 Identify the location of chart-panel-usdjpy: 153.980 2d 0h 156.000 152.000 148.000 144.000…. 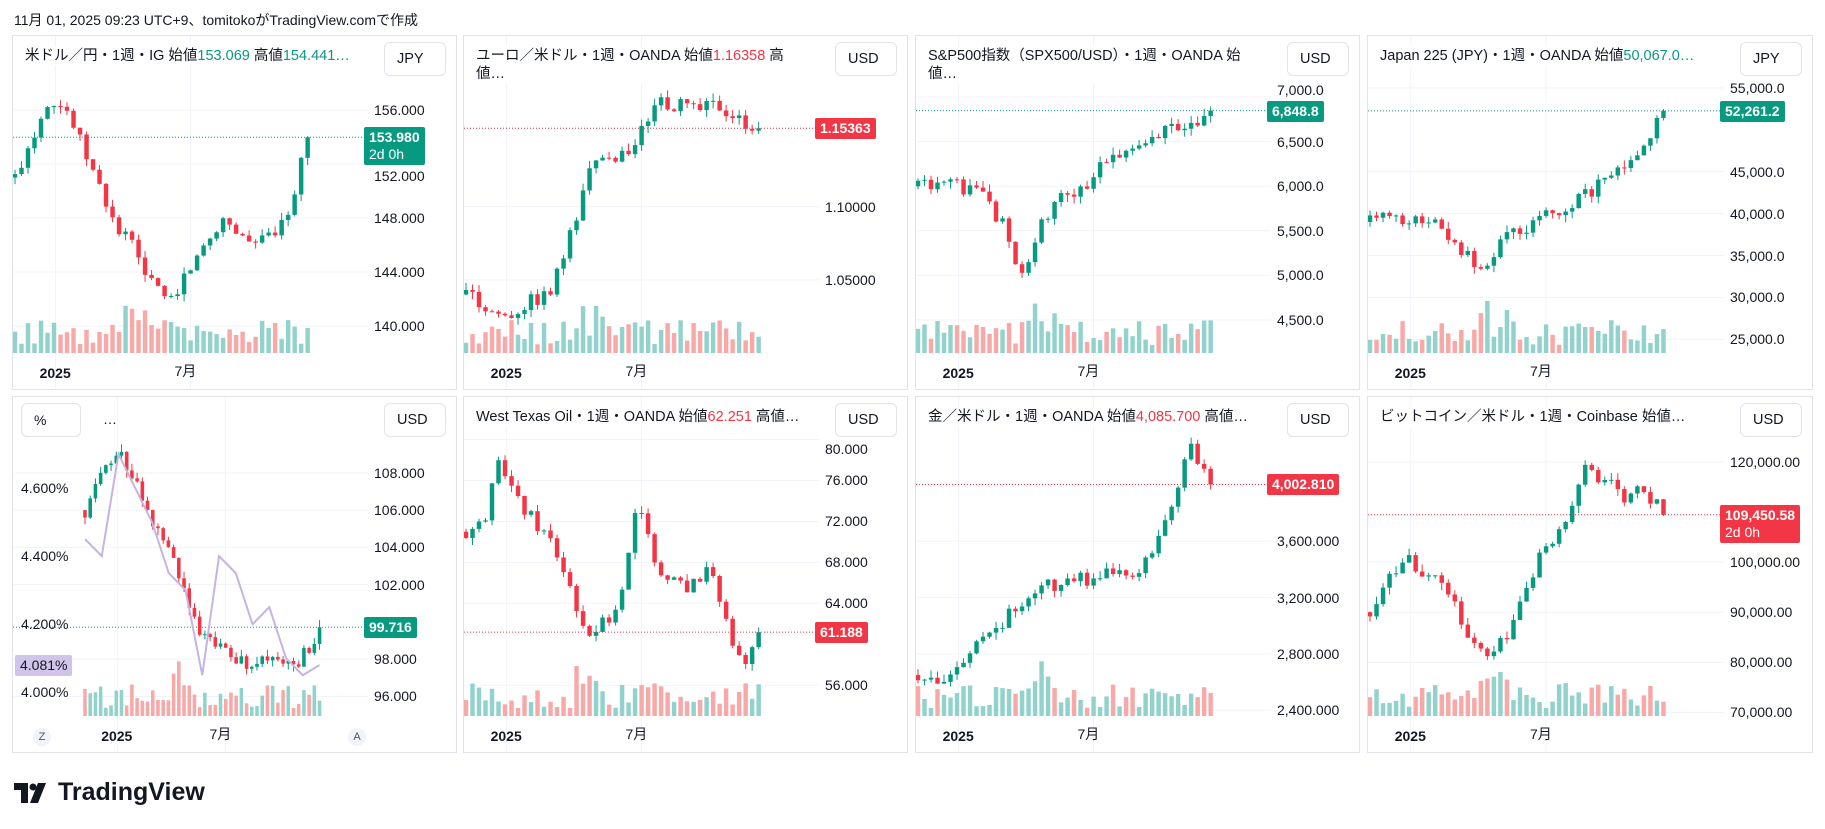
(234, 212).